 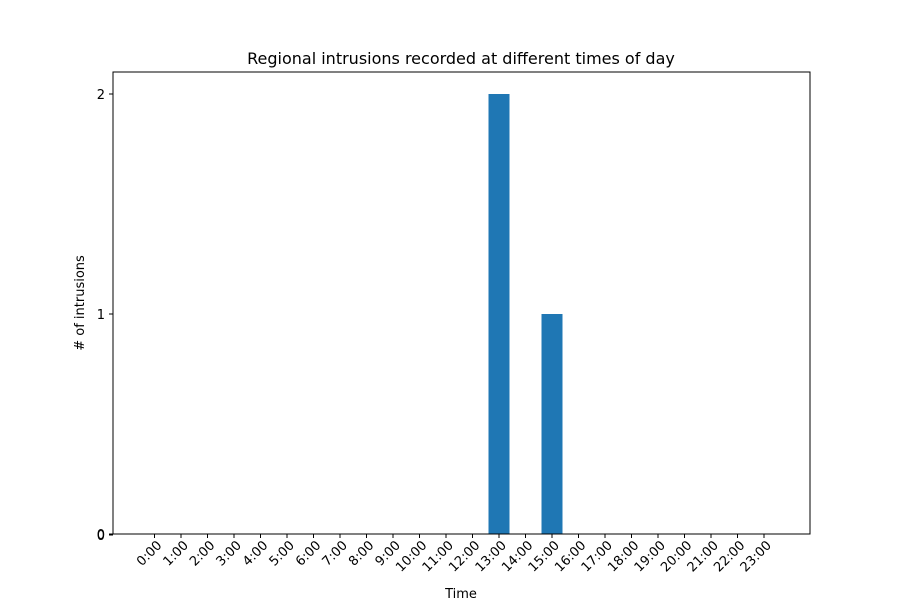 I want to click on y-tick-label: 0, so click(x=101, y=536).